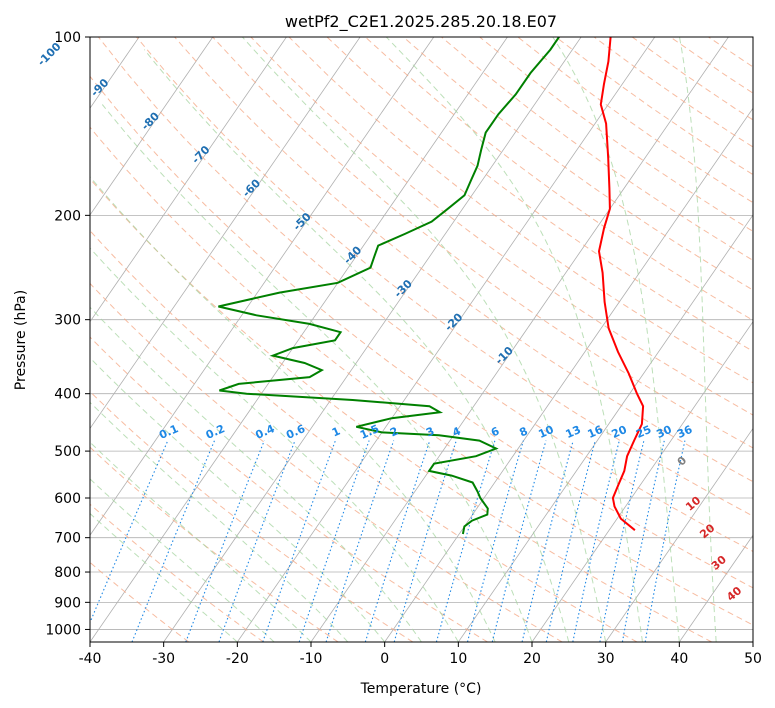  What do you see at coordinates (67, 38) in the screenshot?
I see `y-tick-label: 100` at bounding box center [67, 38].